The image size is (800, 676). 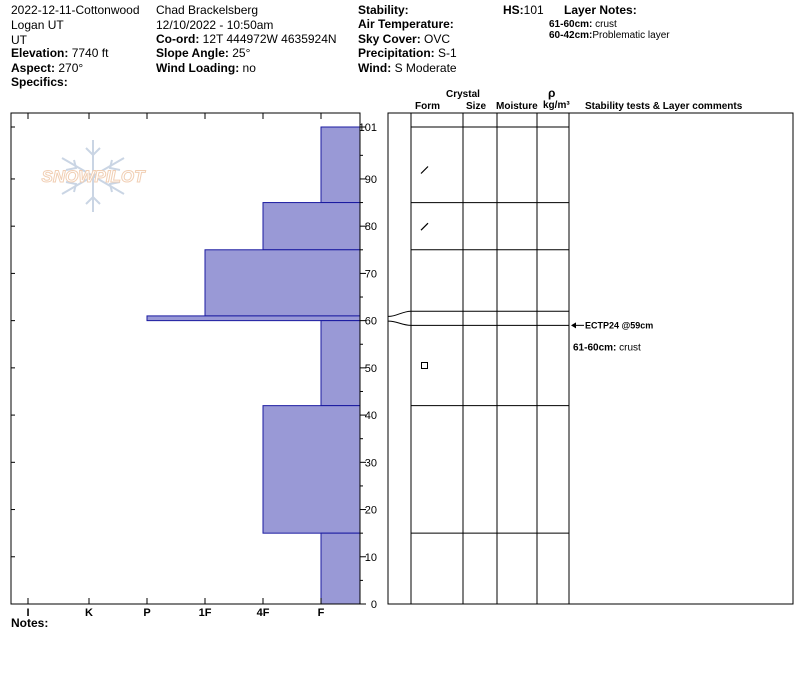 What do you see at coordinates (75, 10) in the screenshot?
I see `location-line1: 2022-12-11-Cottonwood` at bounding box center [75, 10].